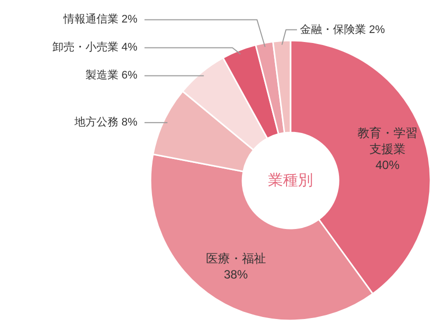 The width and height of the screenshot is (440, 330). I want to click on data-label: 40%, so click(388, 165).